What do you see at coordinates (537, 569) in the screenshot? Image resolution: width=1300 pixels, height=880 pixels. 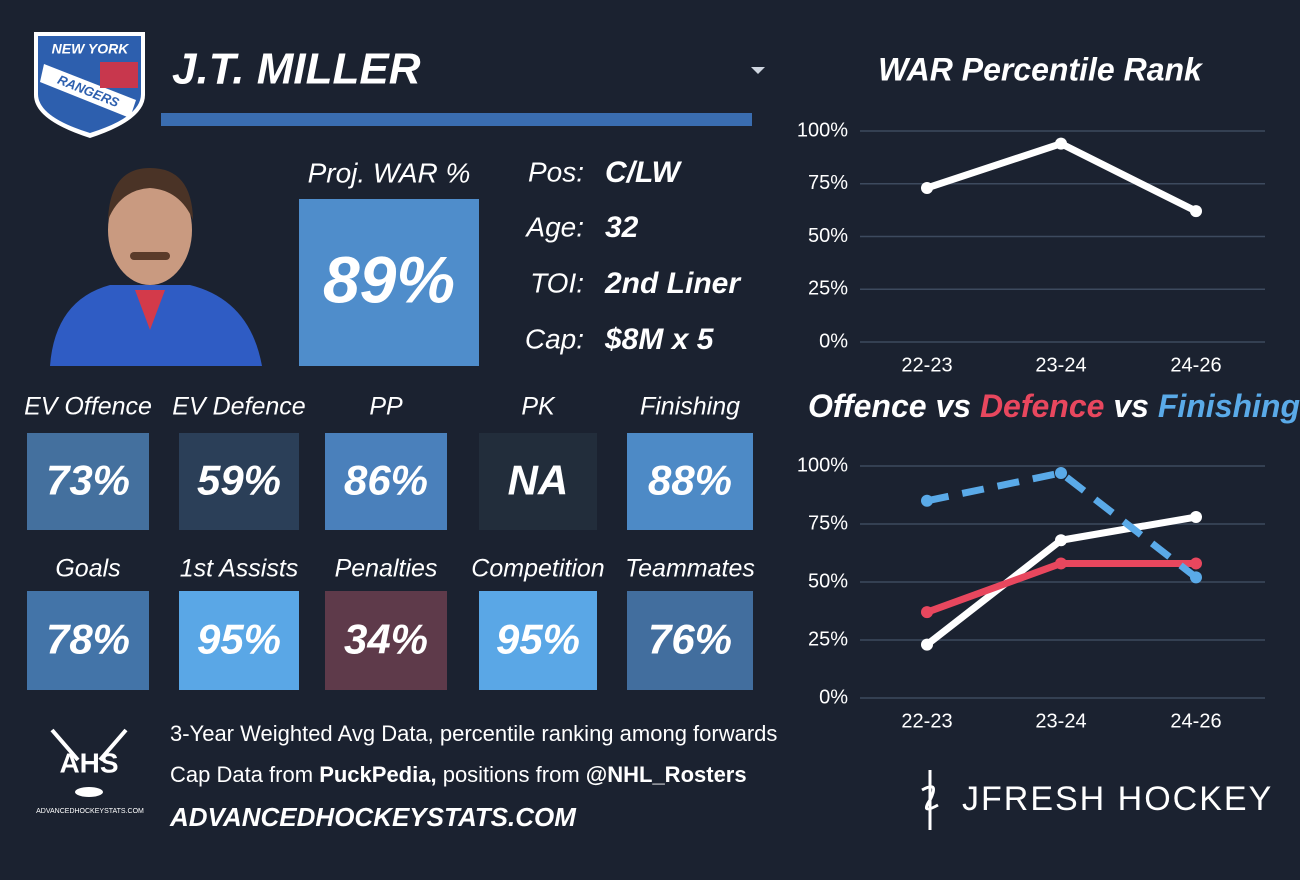 I see `tile-label: Competition` at bounding box center [537, 569].